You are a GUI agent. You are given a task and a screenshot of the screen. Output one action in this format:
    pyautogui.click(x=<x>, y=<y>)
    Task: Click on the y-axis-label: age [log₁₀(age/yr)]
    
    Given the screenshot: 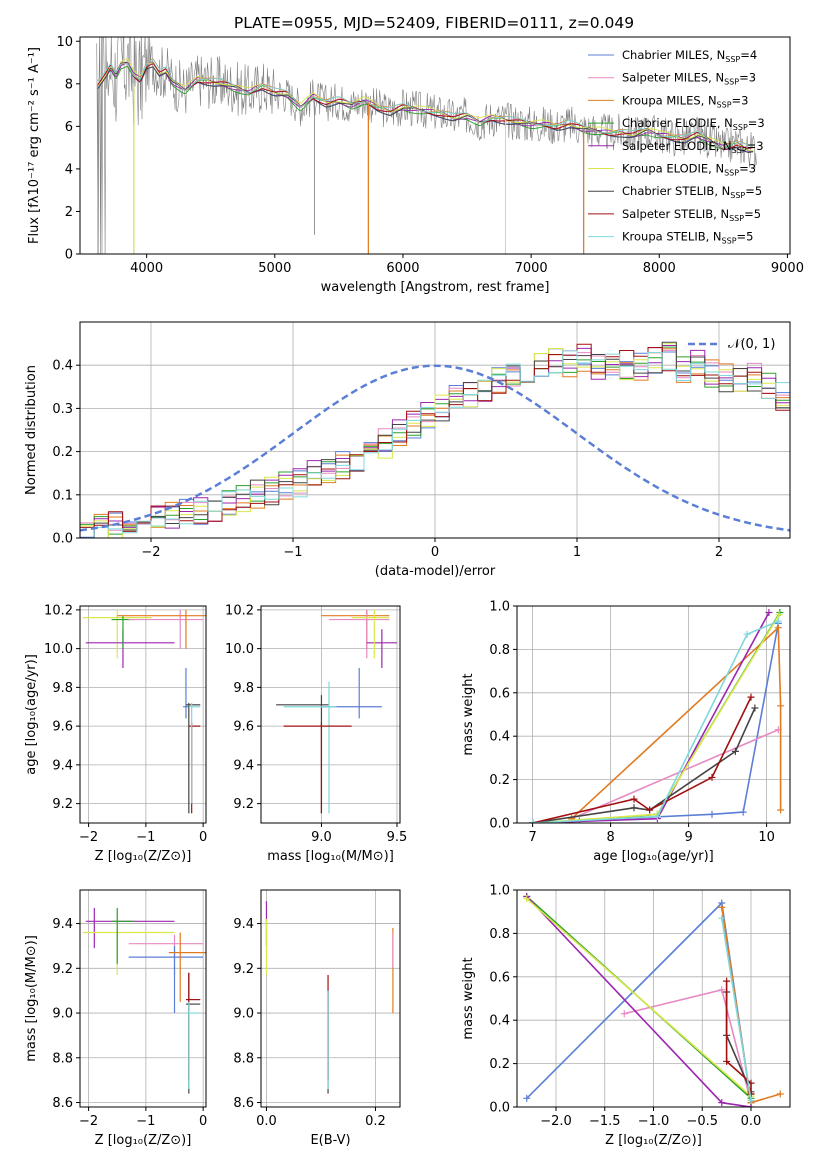 What is the action you would take?
    pyautogui.click(x=31, y=714)
    